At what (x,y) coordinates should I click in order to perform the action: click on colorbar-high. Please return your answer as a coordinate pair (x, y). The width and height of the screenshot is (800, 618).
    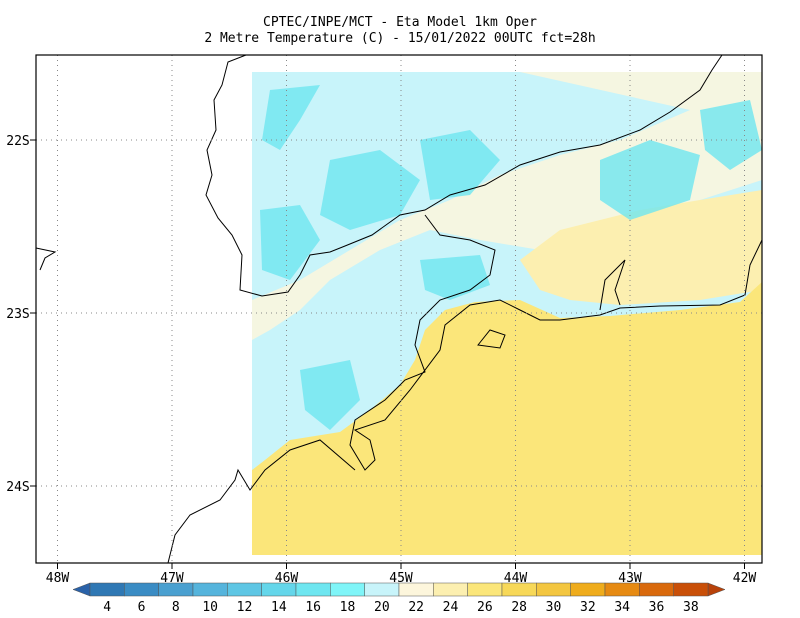
    Looking at the image, I should click on (716, 589).